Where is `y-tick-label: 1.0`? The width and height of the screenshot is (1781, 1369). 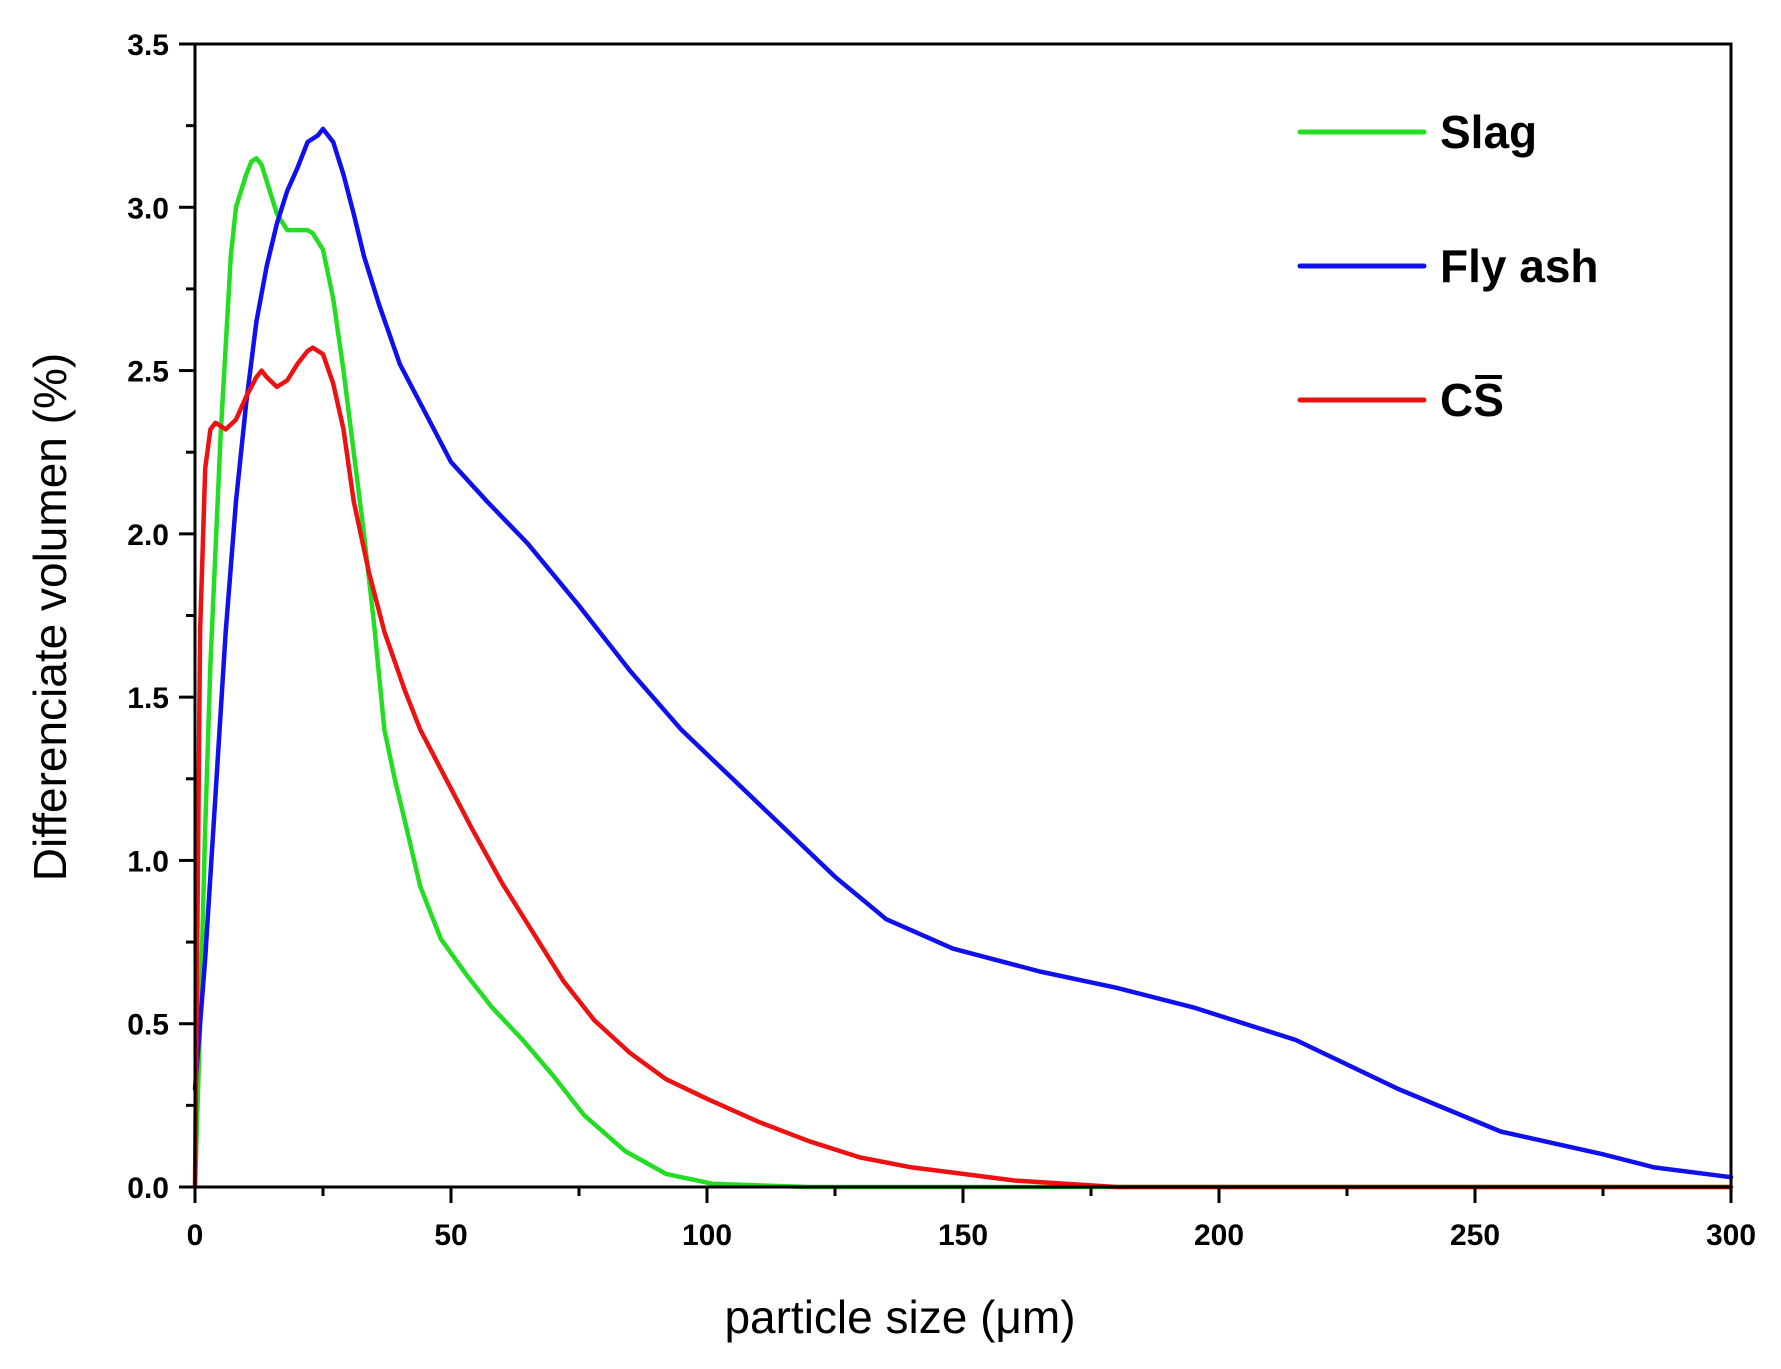
y-tick-label: 1.0 is located at coordinates (148, 861).